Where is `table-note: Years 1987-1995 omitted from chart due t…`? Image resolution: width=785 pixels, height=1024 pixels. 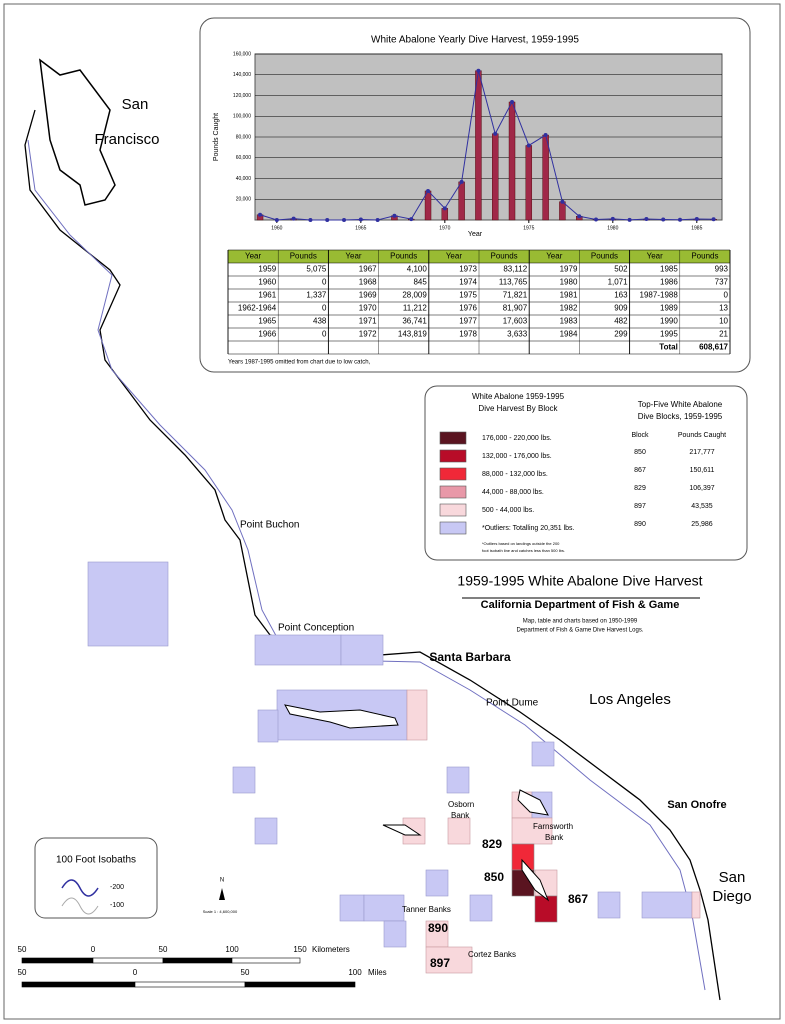
table-note: Years 1987-1995 omitted from chart due t… is located at coordinates (299, 363).